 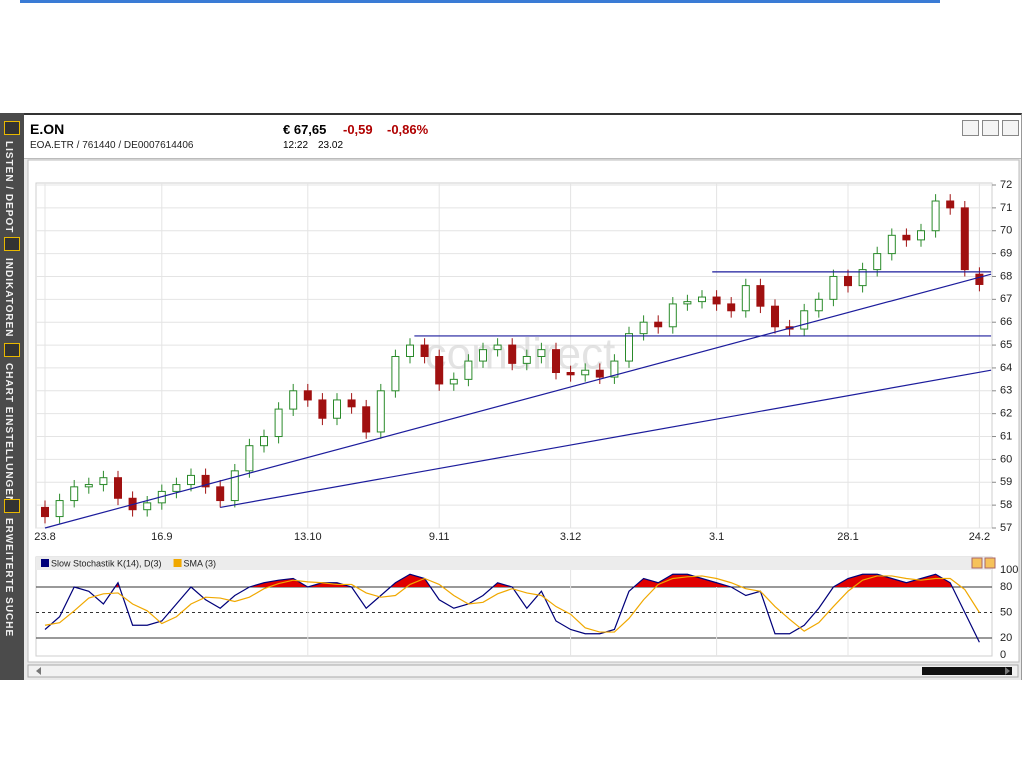 I want to click on stoch-plot, so click(x=514, y=606).